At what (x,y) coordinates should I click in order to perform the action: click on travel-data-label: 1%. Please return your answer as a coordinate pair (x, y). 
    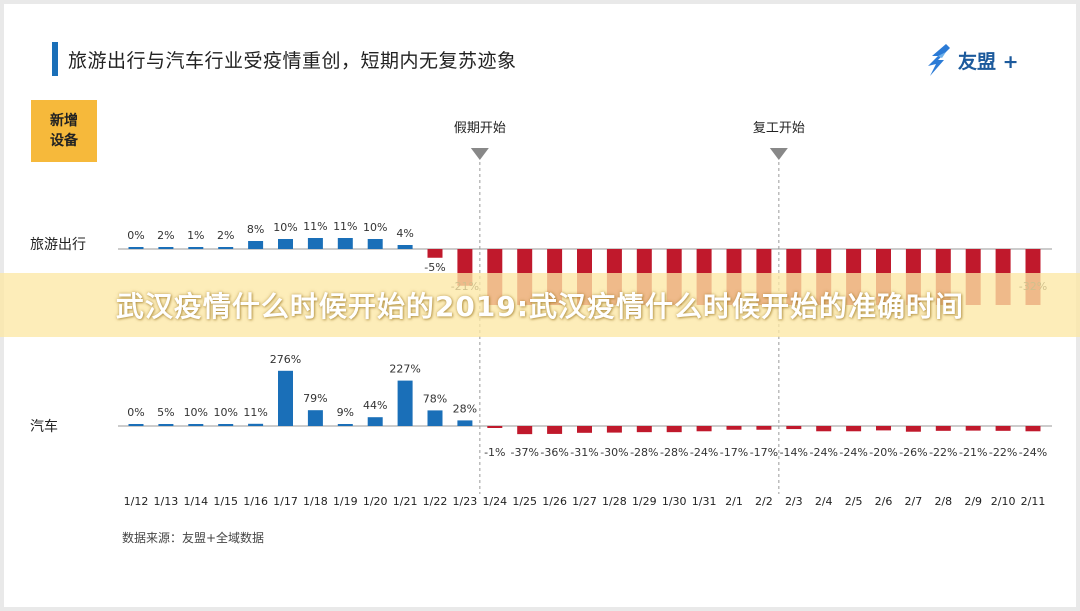
    Looking at the image, I should click on (195, 235).